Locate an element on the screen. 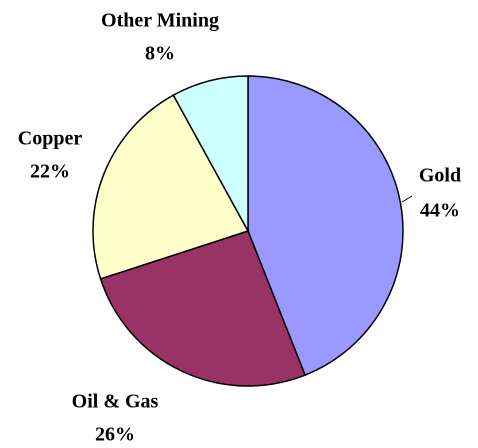  slice-category-label: Gold is located at coordinates (440, 176).